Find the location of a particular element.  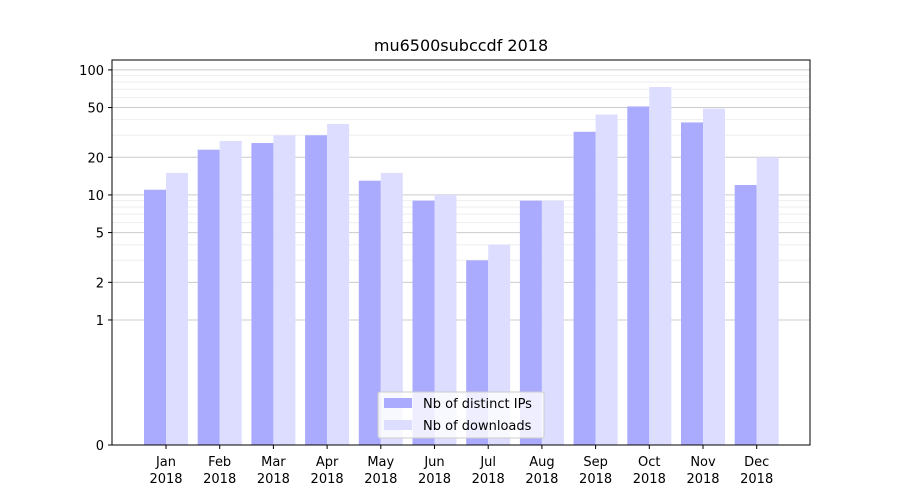

chart-title: mu6500subccdf 2018 is located at coordinates (461, 45).